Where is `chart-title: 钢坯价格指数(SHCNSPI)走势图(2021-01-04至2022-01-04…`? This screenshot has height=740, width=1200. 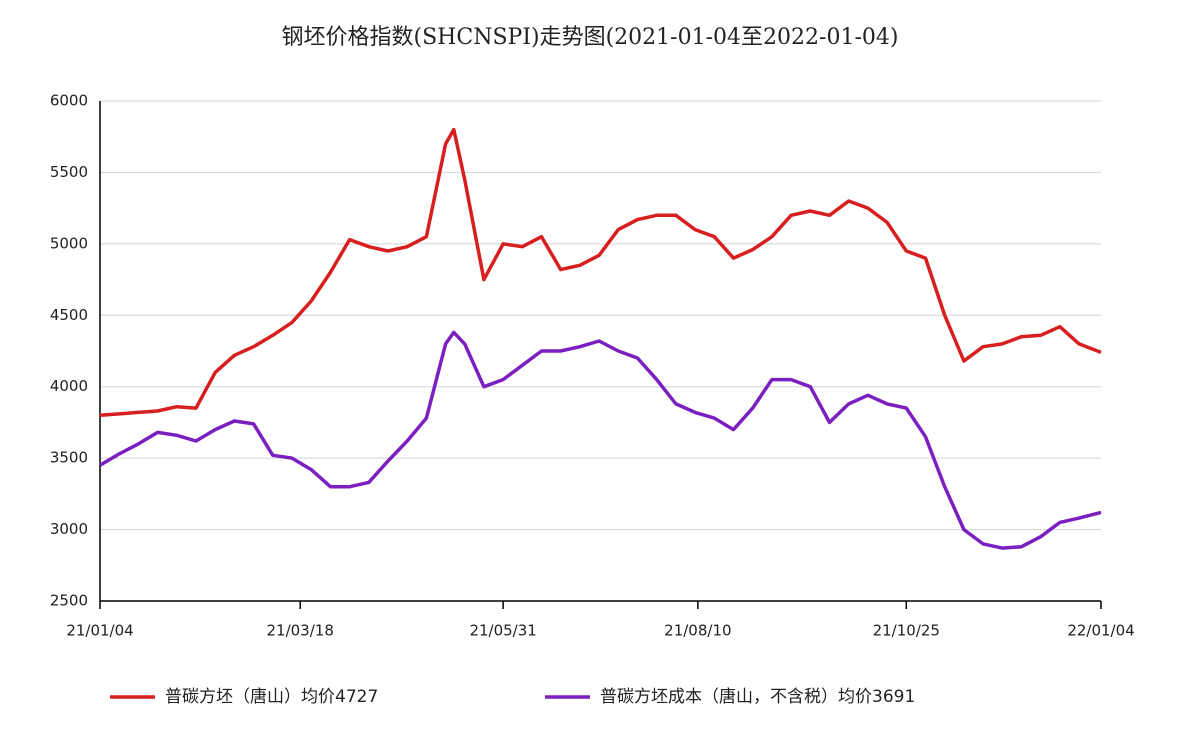 chart-title: 钢坯价格指数(SHCNSPI)走势图(2021-01-04至2022-01-04… is located at coordinates (590, 37).